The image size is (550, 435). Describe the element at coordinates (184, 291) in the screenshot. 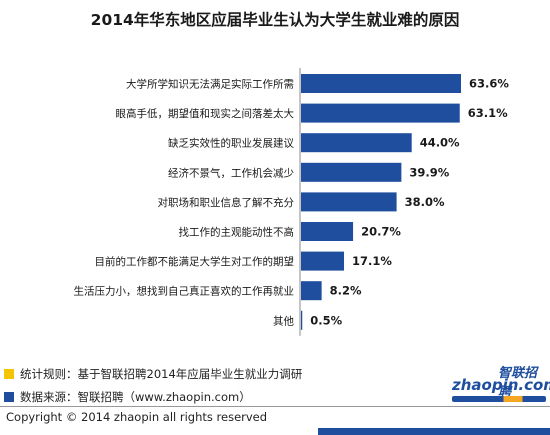

I see `category-label-8: 生活压力小，想找到自己真正喜欢的工作再就业` at that location.